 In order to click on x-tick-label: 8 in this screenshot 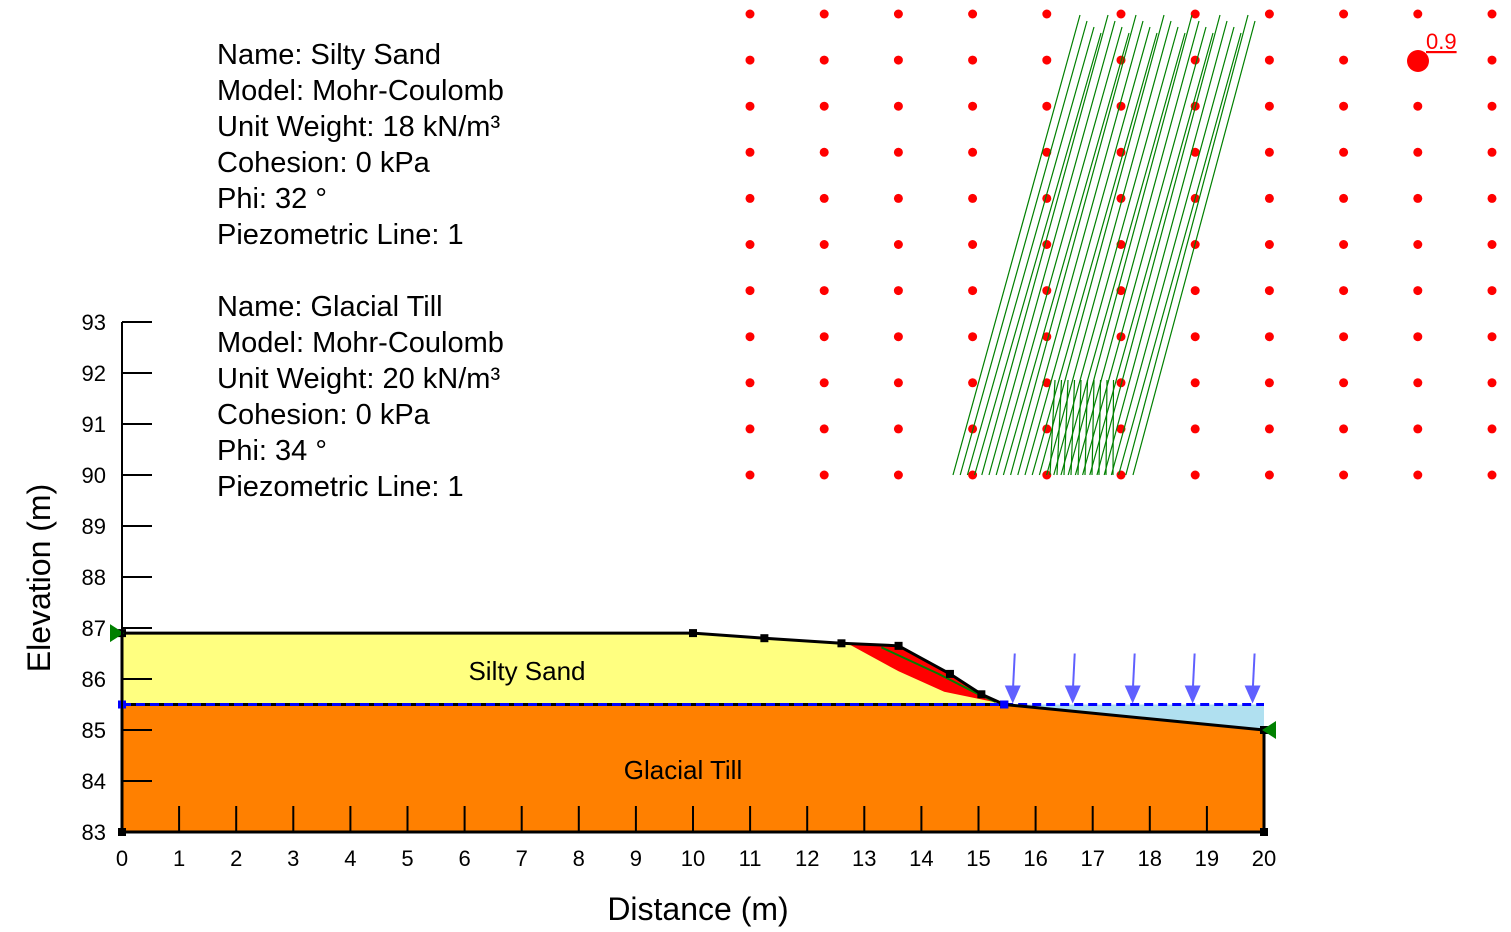, I will do `click(579, 858)`.